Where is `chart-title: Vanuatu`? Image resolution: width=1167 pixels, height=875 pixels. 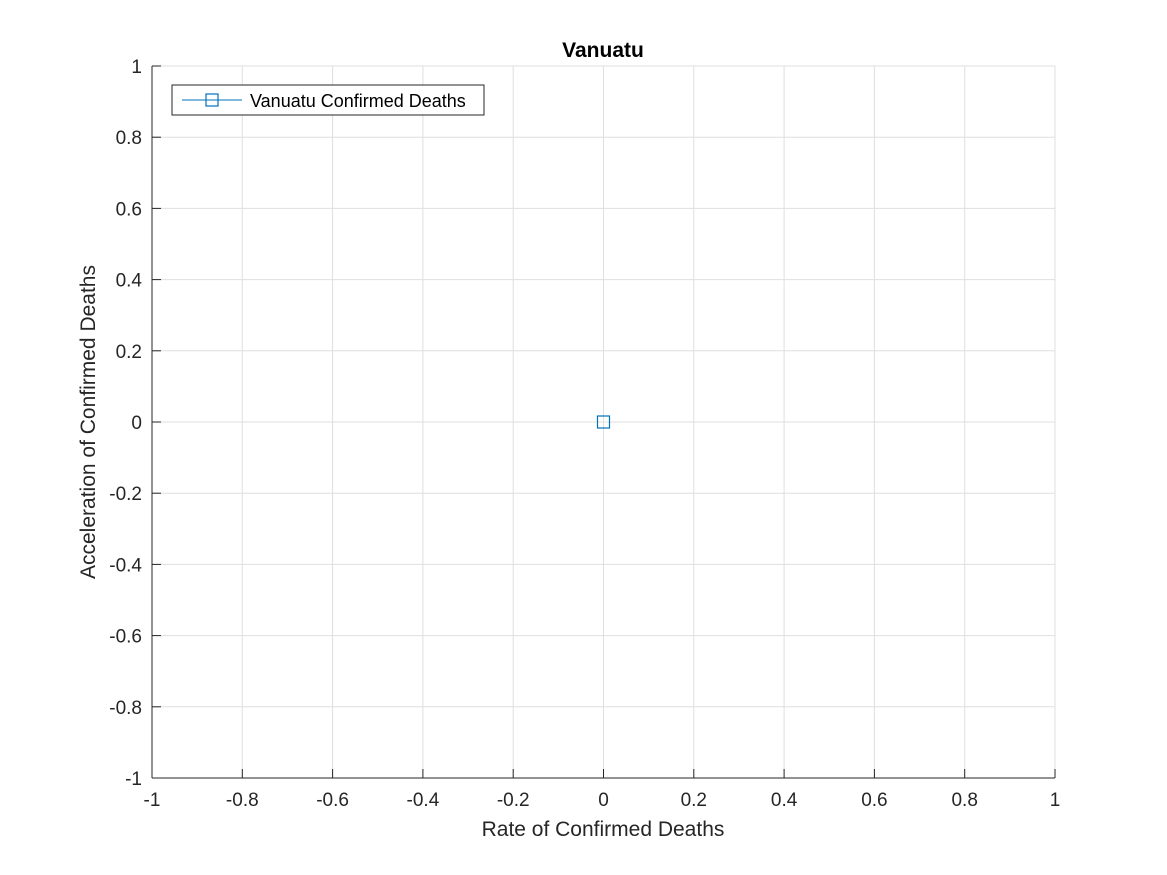 chart-title: Vanuatu is located at coordinates (603, 50).